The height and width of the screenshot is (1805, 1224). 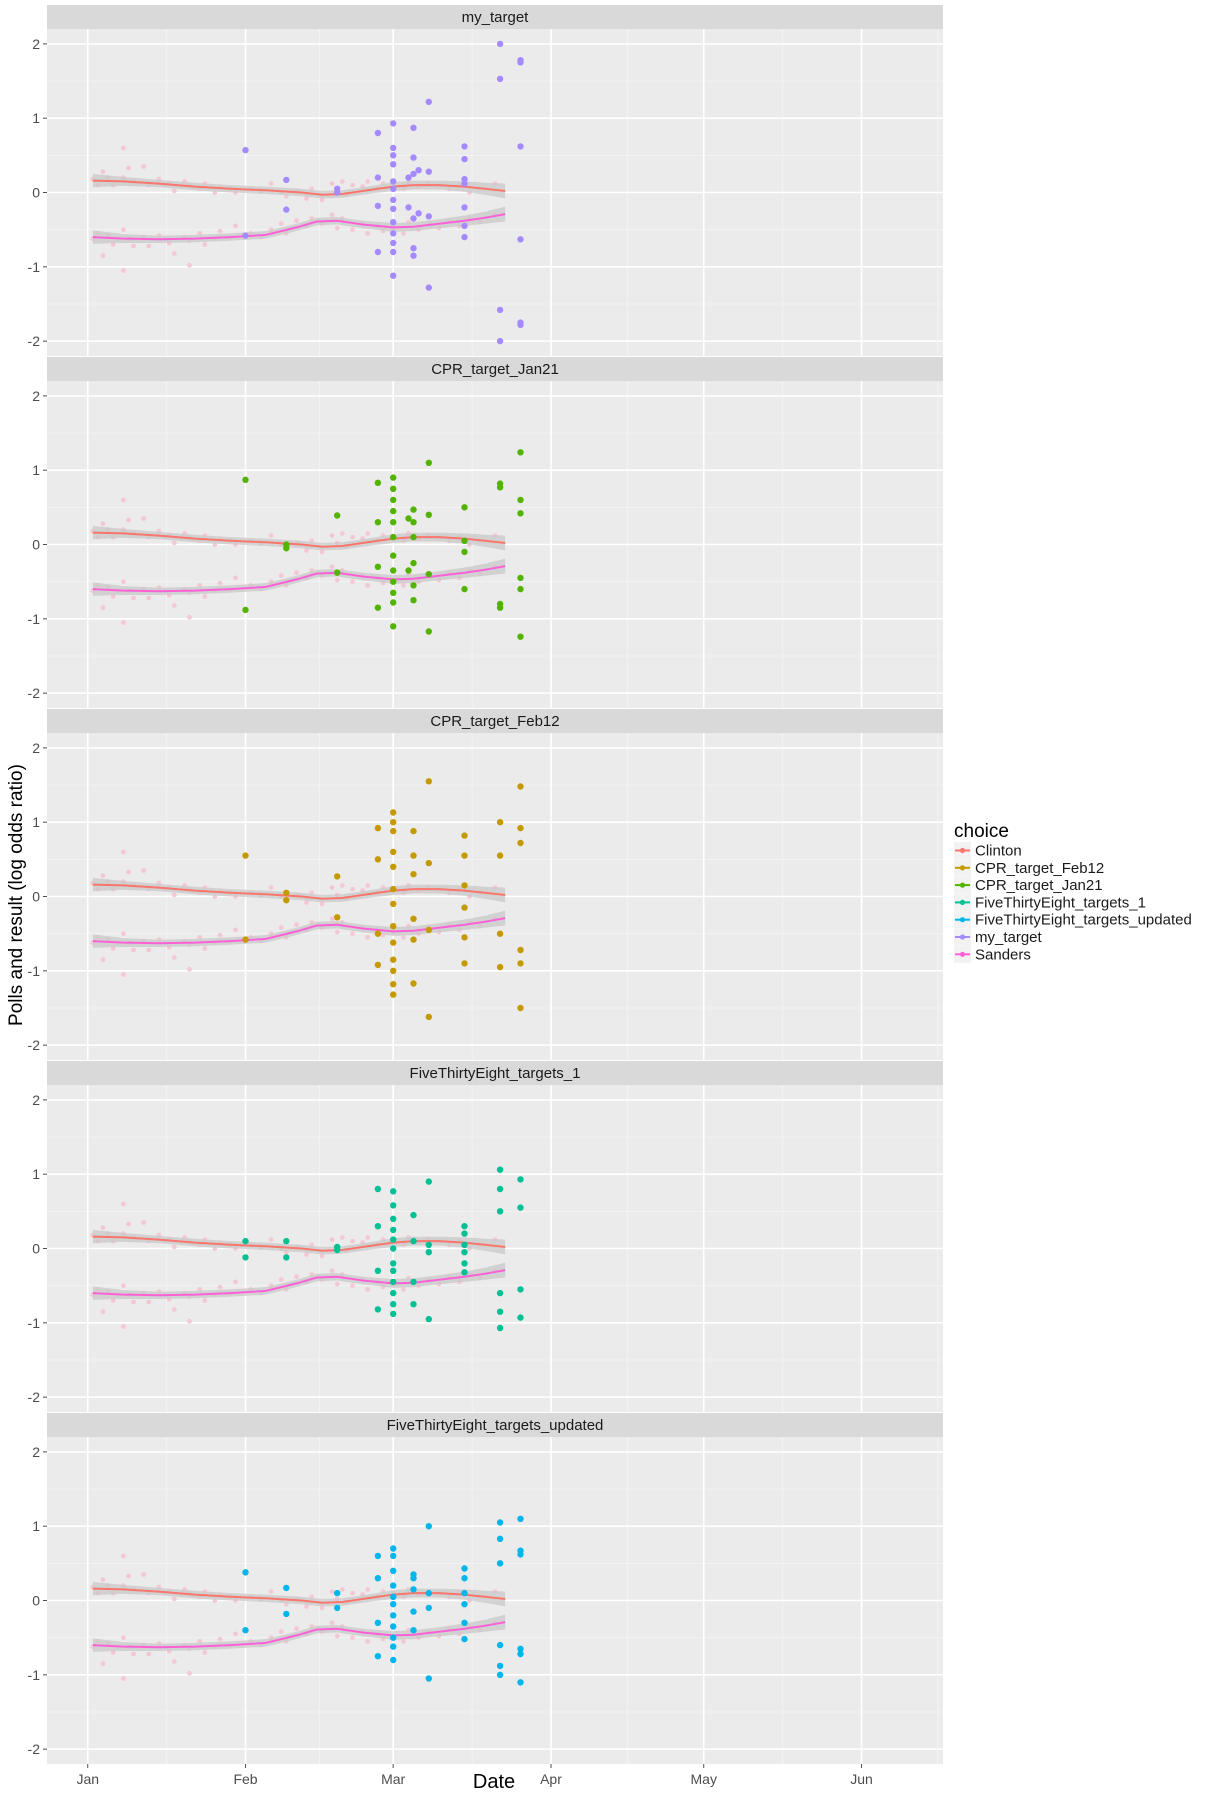 I want to click on y-tick-label: 0, so click(x=36, y=1249).